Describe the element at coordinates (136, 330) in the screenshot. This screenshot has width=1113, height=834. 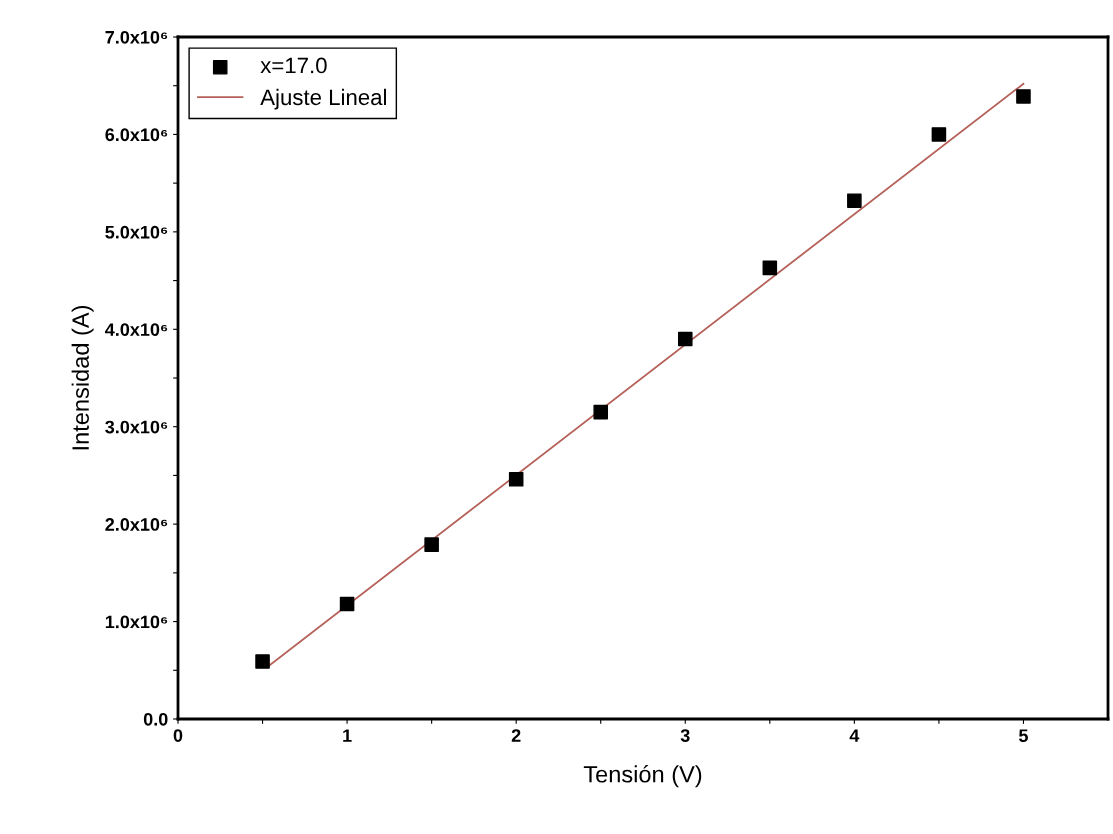
I see `y-tick-label: 4.0x10⁶` at that location.